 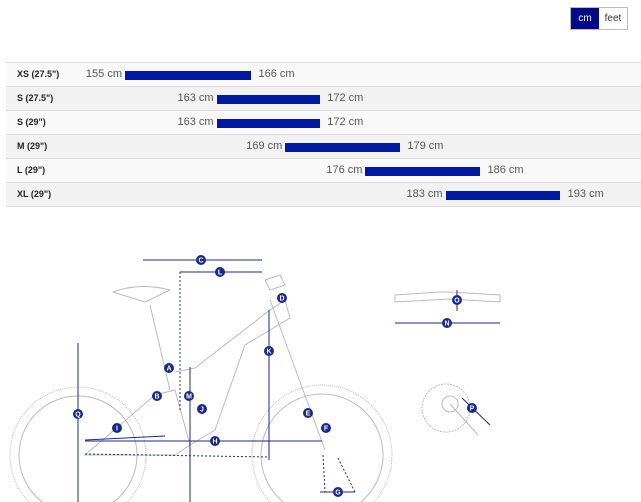 What do you see at coordinates (264, 146) in the screenshot?
I see `min-height-label: 169 cm` at bounding box center [264, 146].